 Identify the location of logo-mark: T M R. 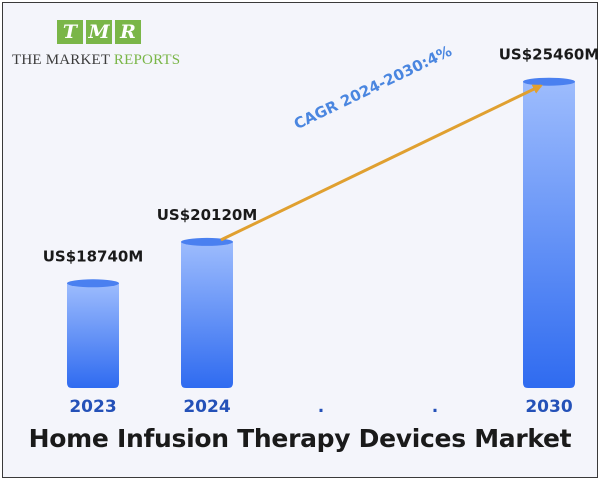
(99, 32).